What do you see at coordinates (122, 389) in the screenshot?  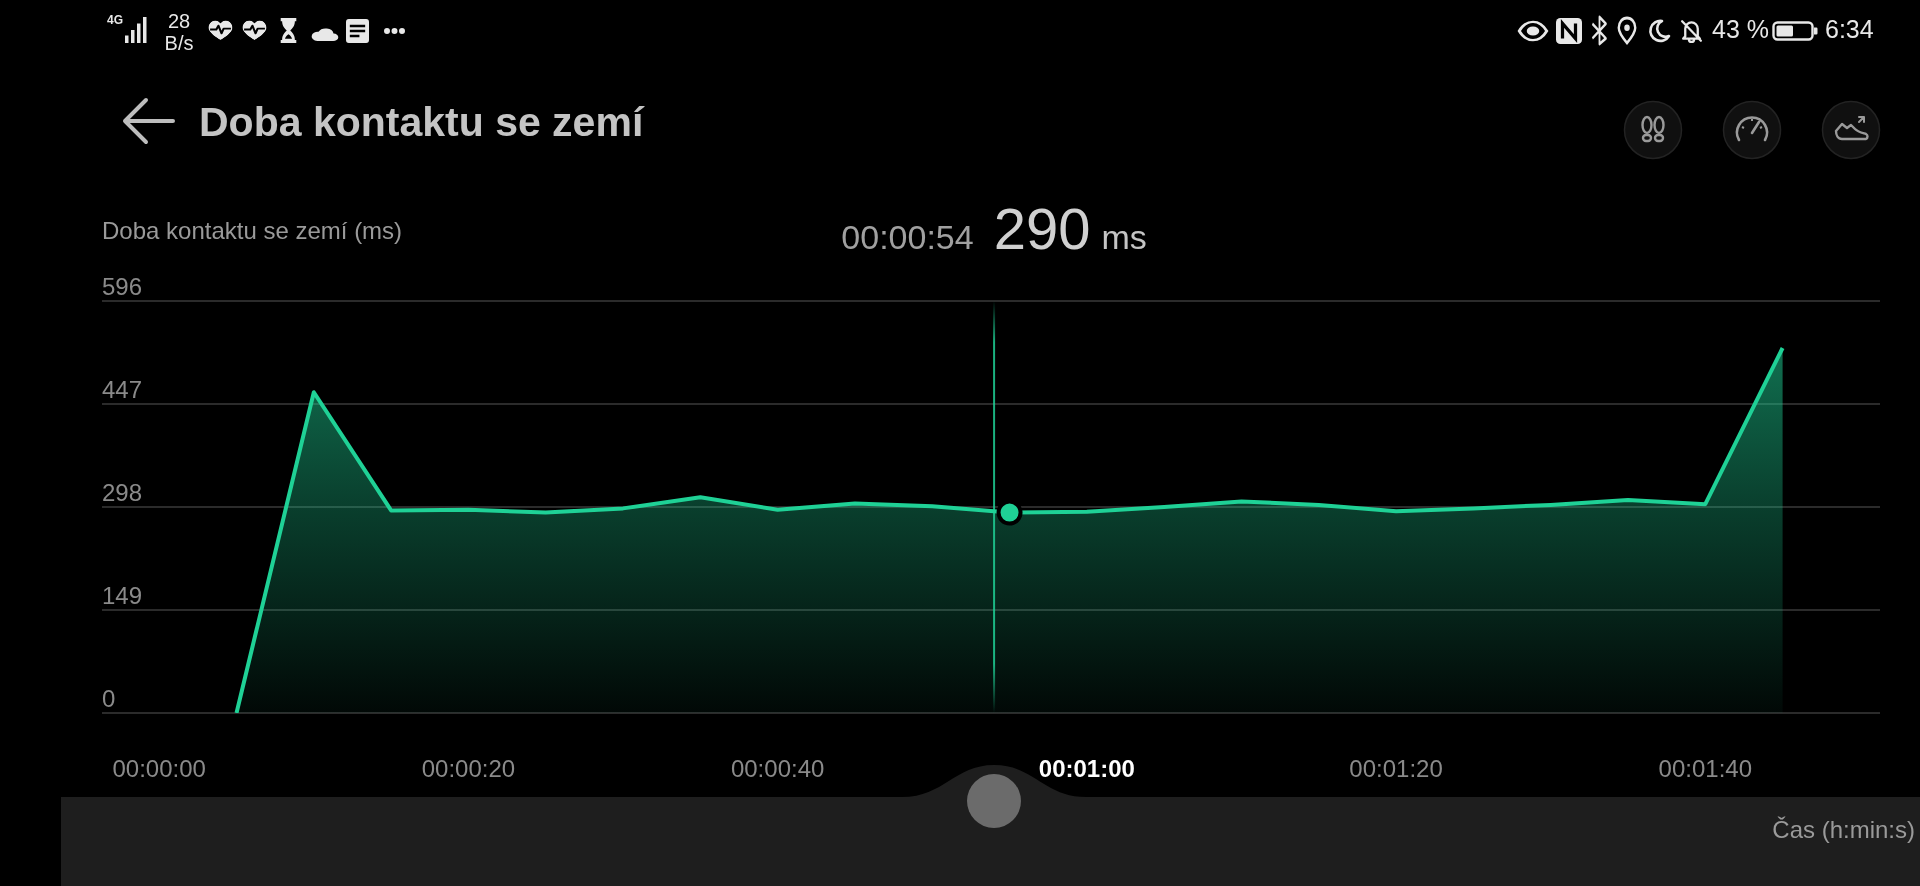 I see `y-tick-label: 447` at bounding box center [122, 389].